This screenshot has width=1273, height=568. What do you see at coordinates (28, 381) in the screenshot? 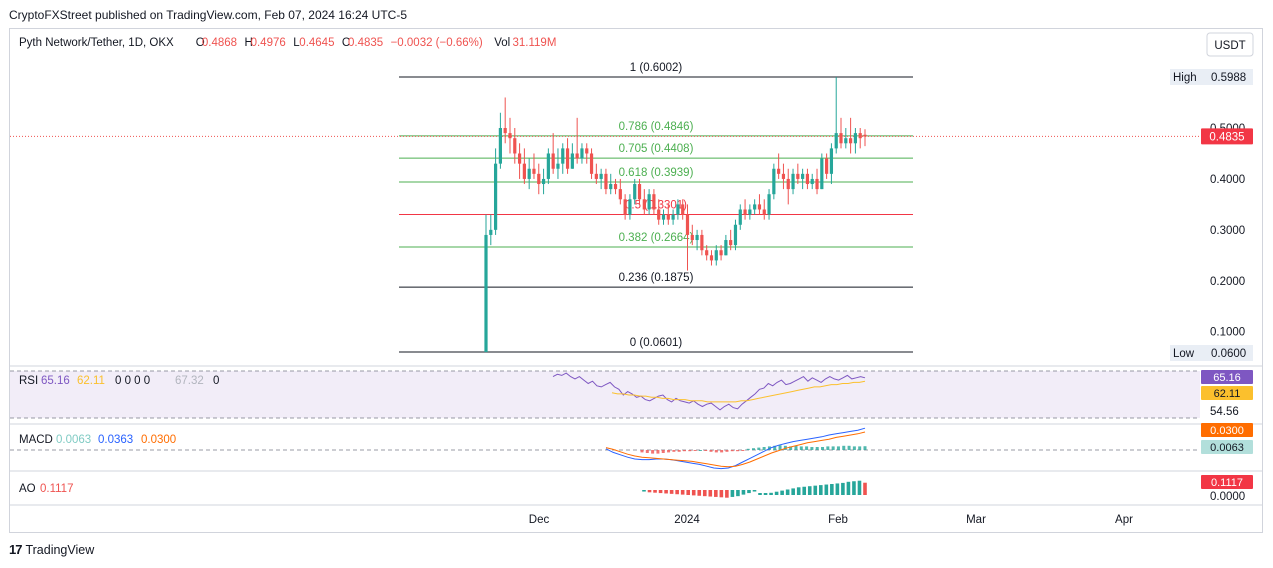
I see `rsi-legend-name: RSI` at bounding box center [28, 381].